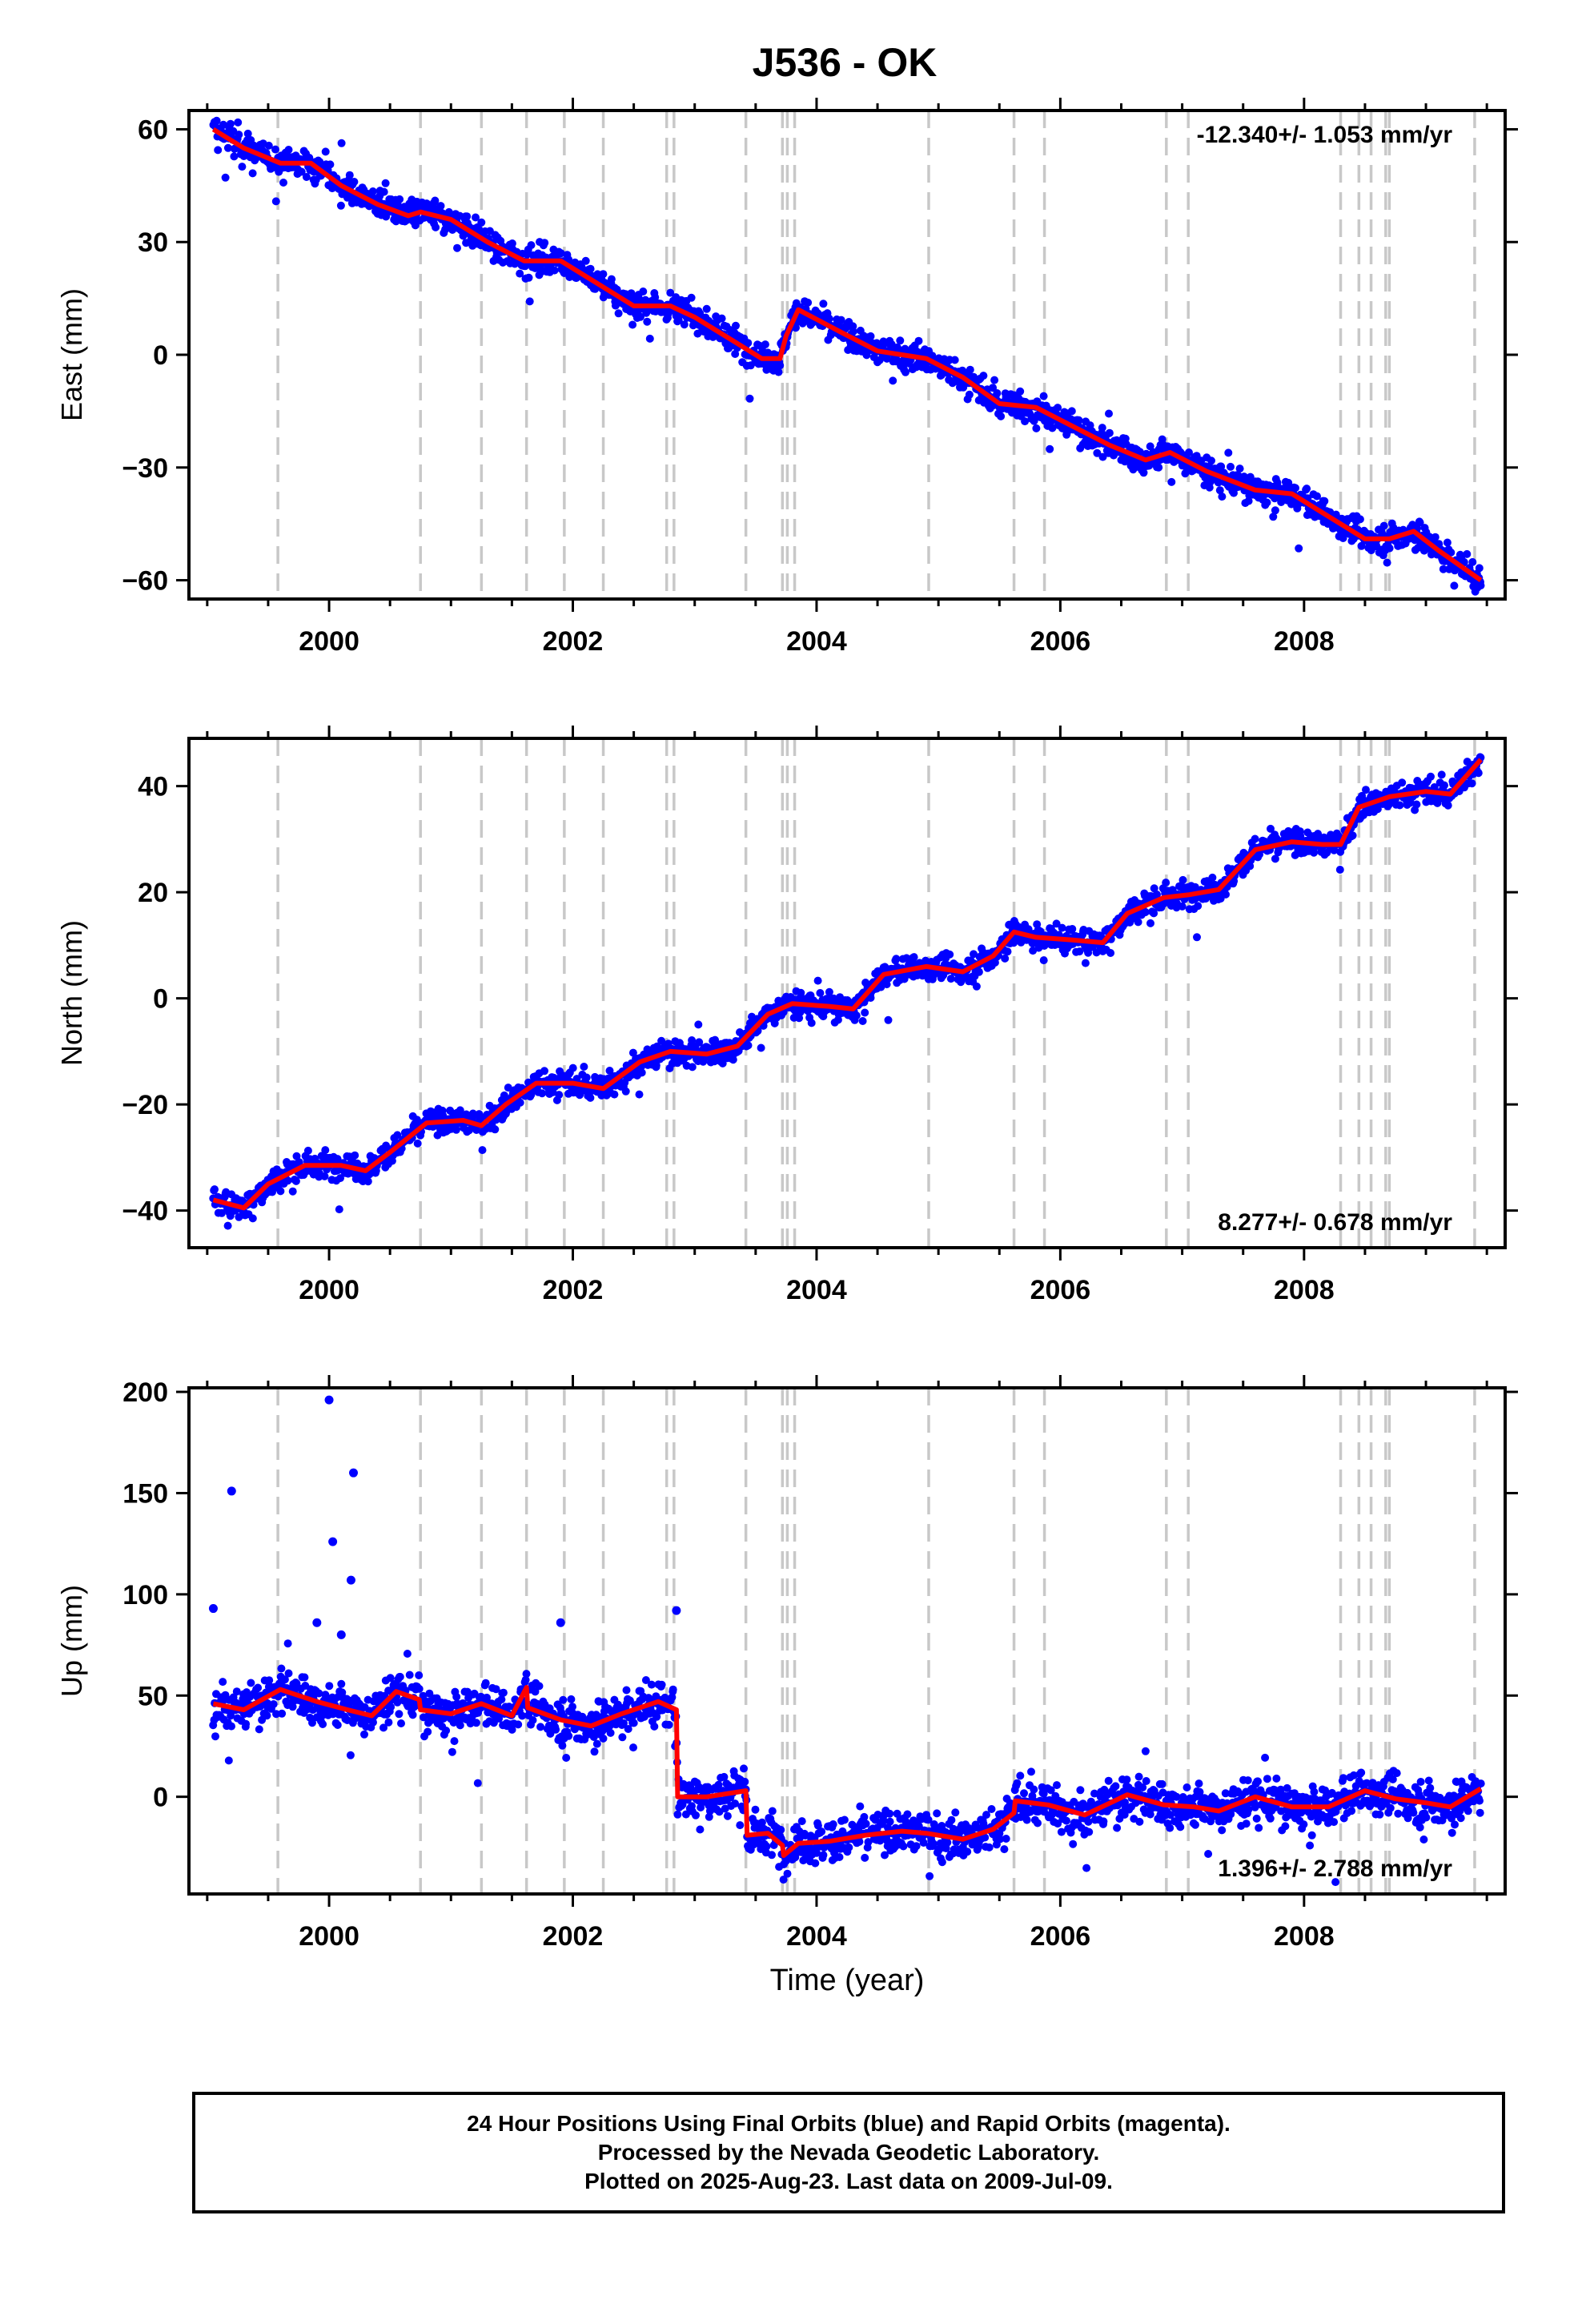 The image size is (1582, 2324). Describe the element at coordinates (145, 469) in the screenshot. I see `y-tick-label: −30` at that location.